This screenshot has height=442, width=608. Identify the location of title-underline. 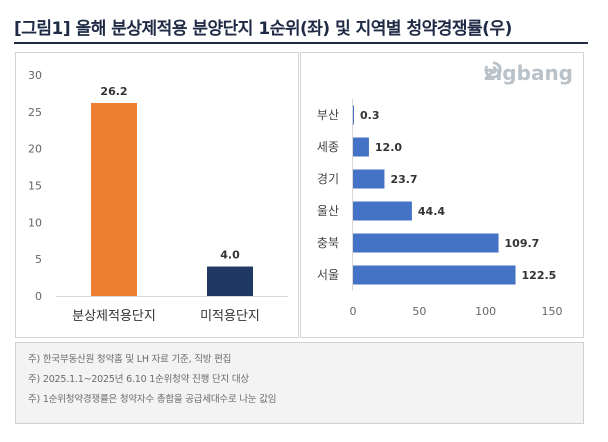
(301, 43).